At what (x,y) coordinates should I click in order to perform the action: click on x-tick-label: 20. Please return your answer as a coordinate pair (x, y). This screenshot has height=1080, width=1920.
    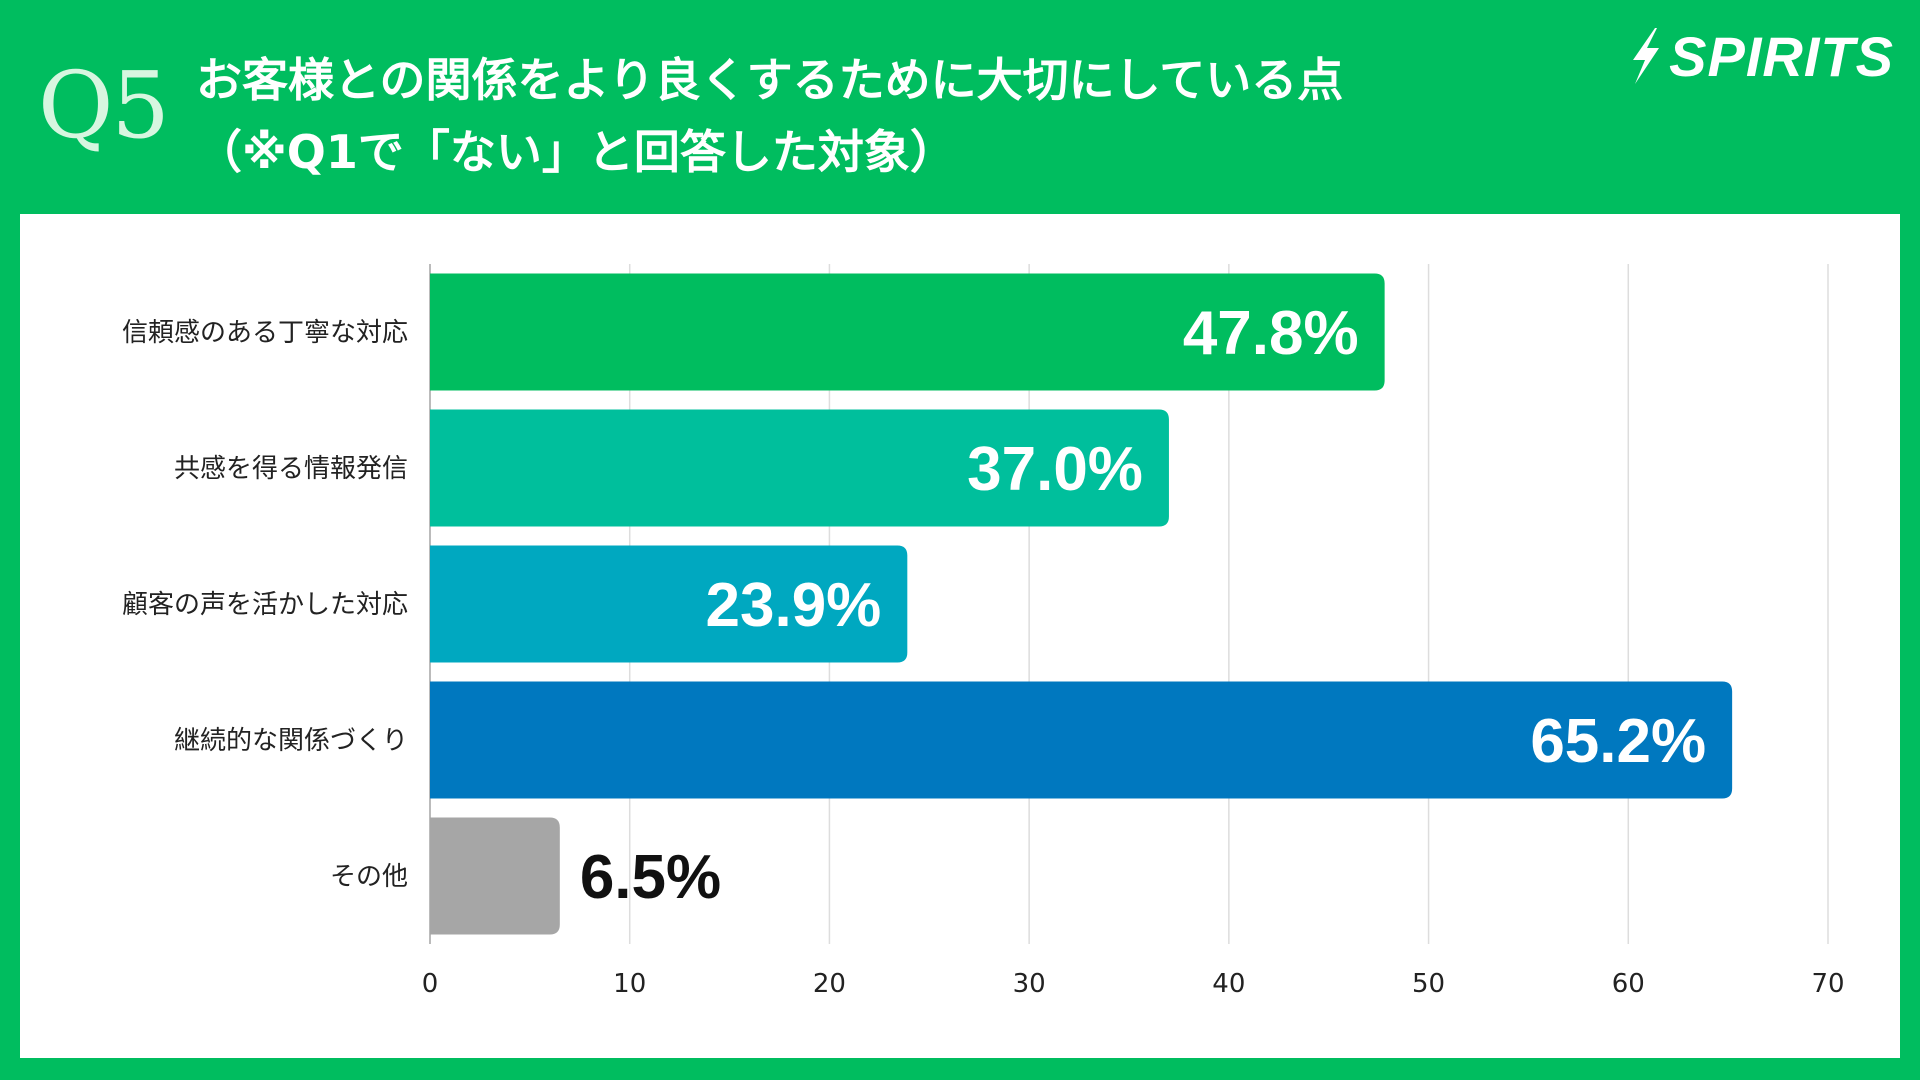
    Looking at the image, I should click on (829, 984).